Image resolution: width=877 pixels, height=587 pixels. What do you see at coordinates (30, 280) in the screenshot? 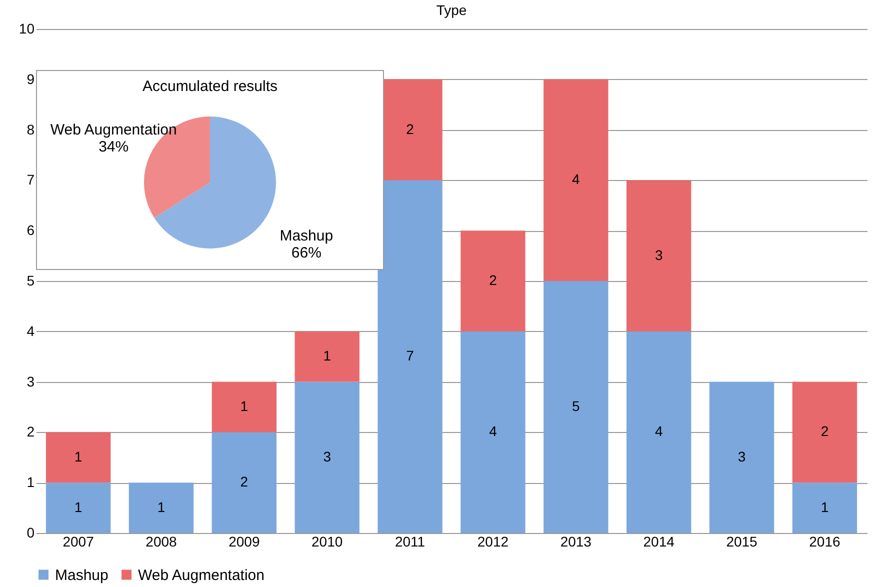
I see `y-tick-label: 5` at bounding box center [30, 280].